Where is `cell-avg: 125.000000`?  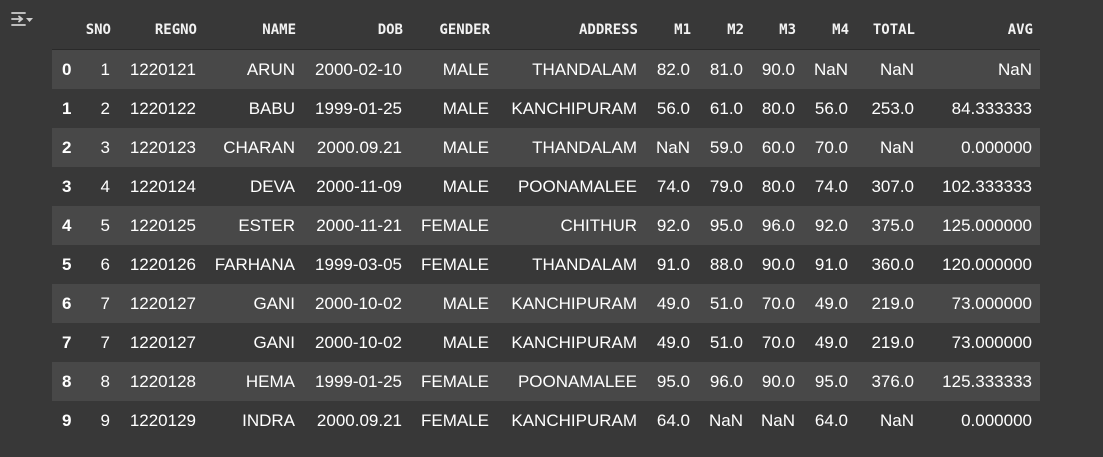 cell-avg: 125.000000 is located at coordinates (987, 225).